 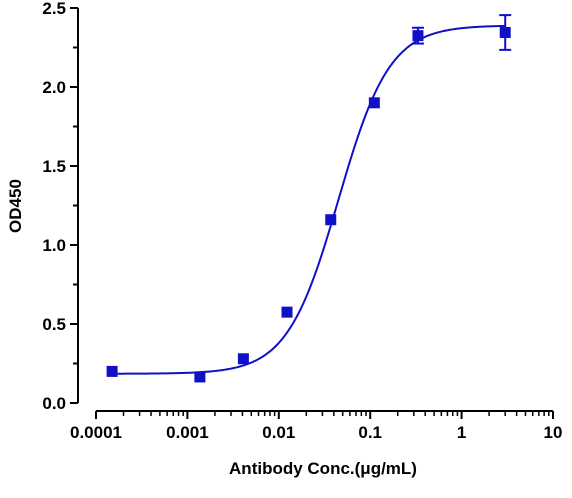 What do you see at coordinates (278, 432) in the screenshot?
I see `x-tick-label: 0.01` at bounding box center [278, 432].